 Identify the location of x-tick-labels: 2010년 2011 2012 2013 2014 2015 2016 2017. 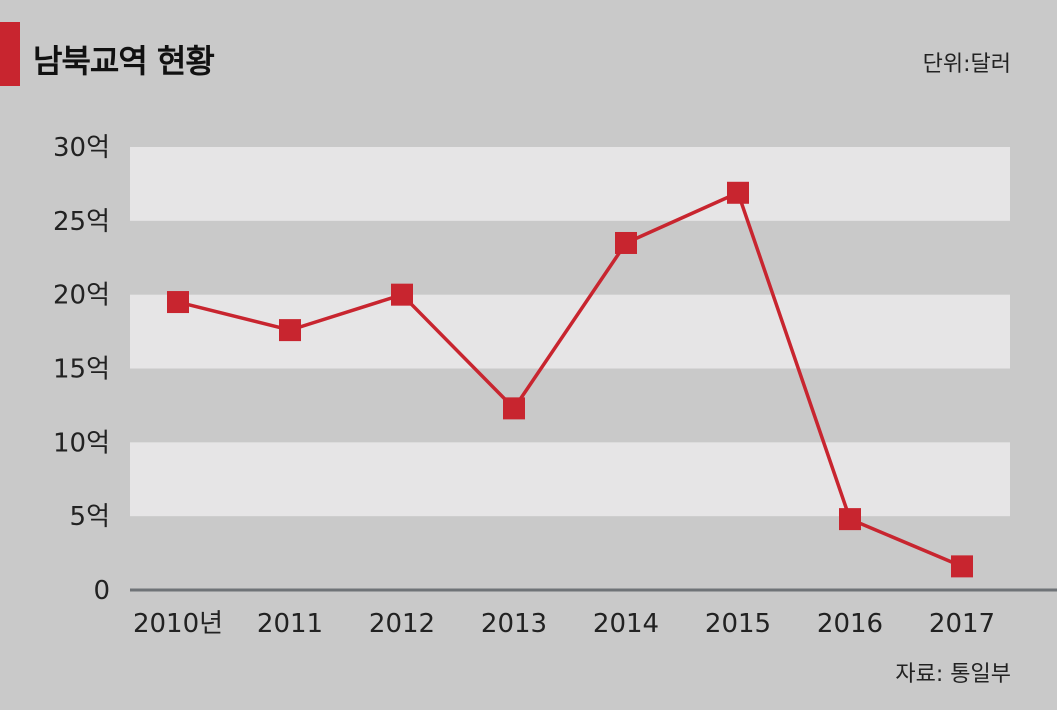
(564, 624).